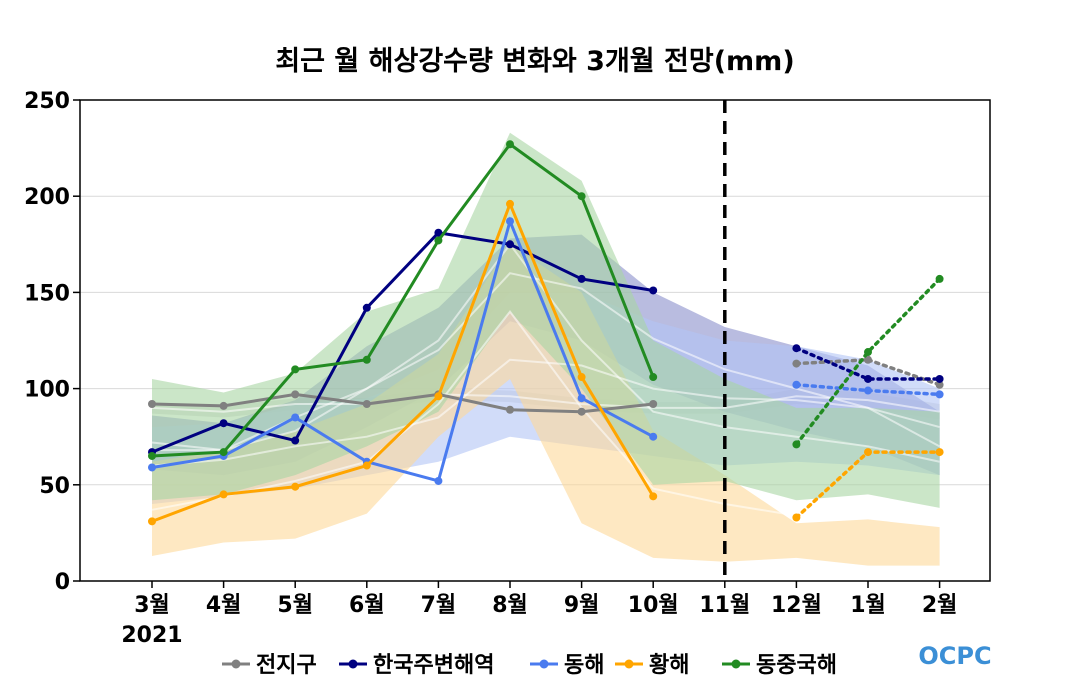 Image resolution: width=1070 pixels, height=700 pixels. I want to click on y-tick-label: 0, so click(62, 582).